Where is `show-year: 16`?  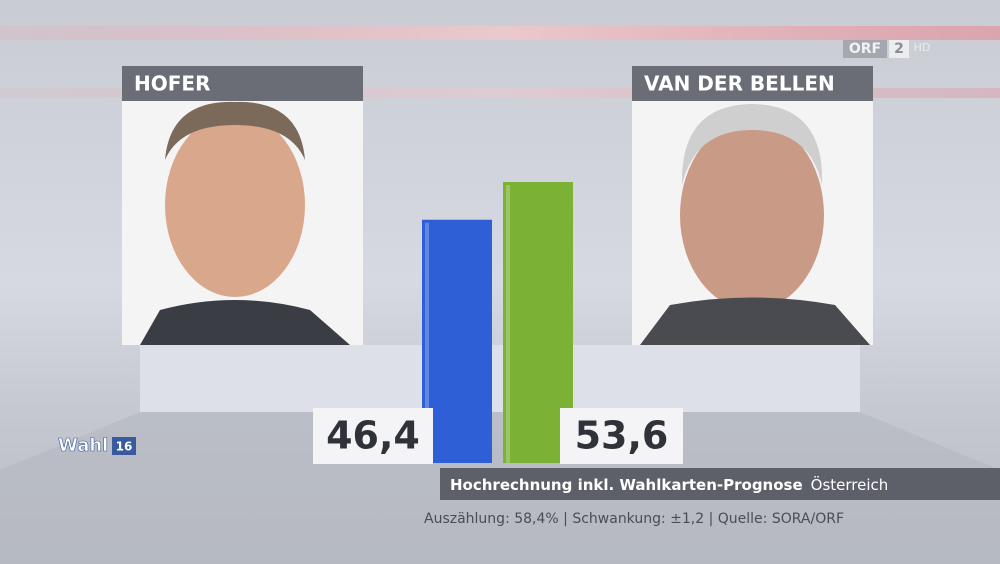
show-year: 16 is located at coordinates (124, 447).